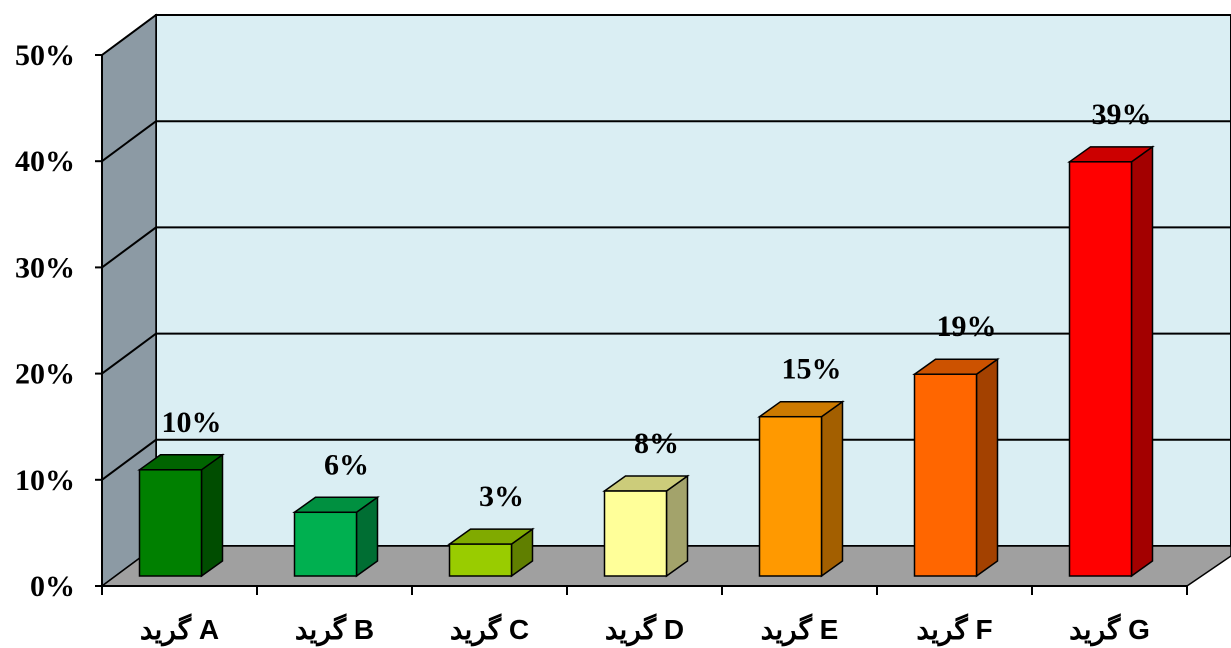  What do you see at coordinates (954, 630) in the screenshot?
I see `x-tick-label: گريد F` at bounding box center [954, 630].